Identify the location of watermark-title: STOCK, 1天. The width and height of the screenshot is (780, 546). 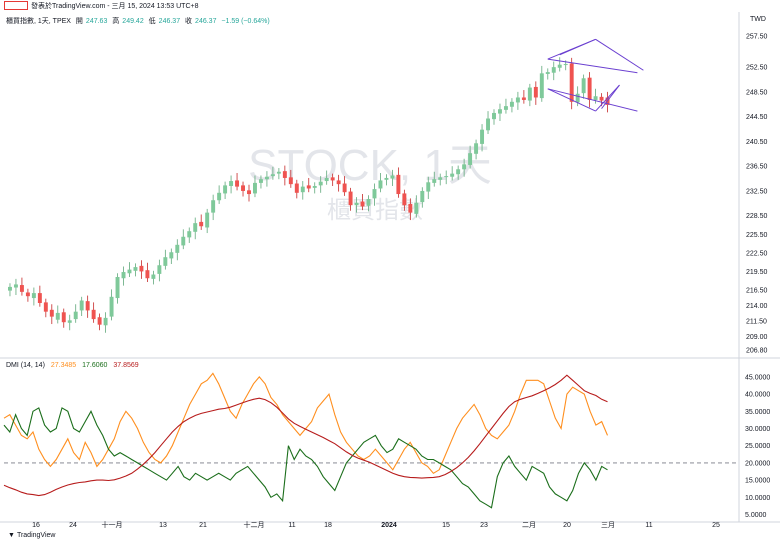
(370, 165).